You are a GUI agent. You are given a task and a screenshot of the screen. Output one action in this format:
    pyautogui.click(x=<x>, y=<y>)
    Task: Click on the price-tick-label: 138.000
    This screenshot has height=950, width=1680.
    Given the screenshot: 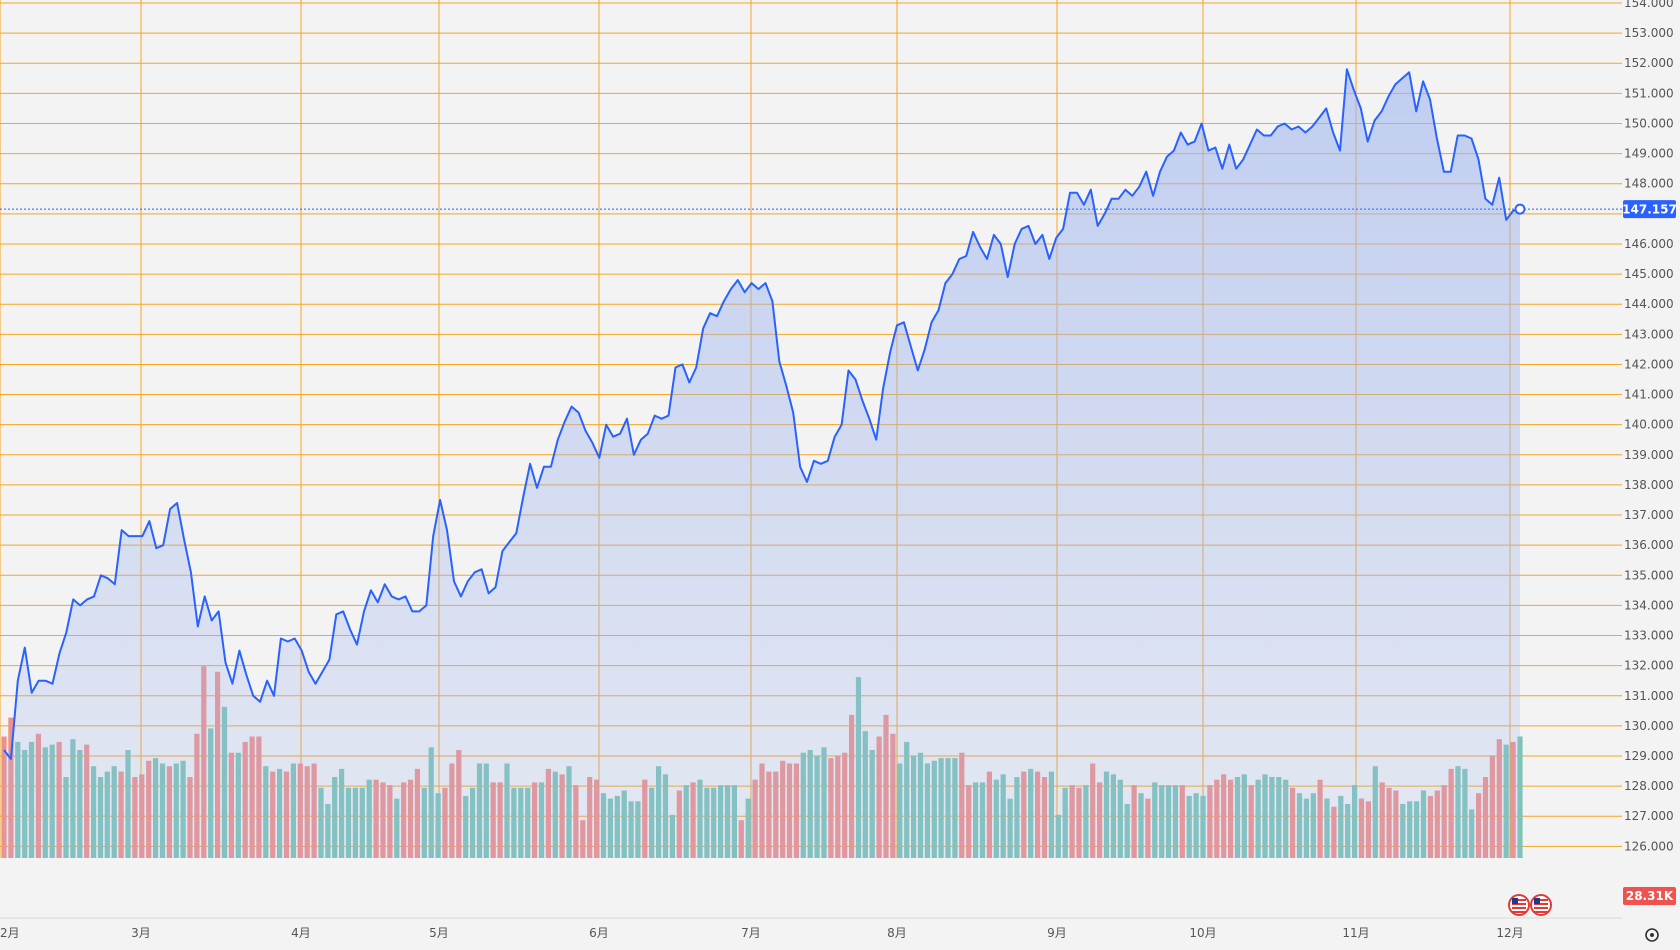 What is the action you would take?
    pyautogui.click(x=1649, y=485)
    